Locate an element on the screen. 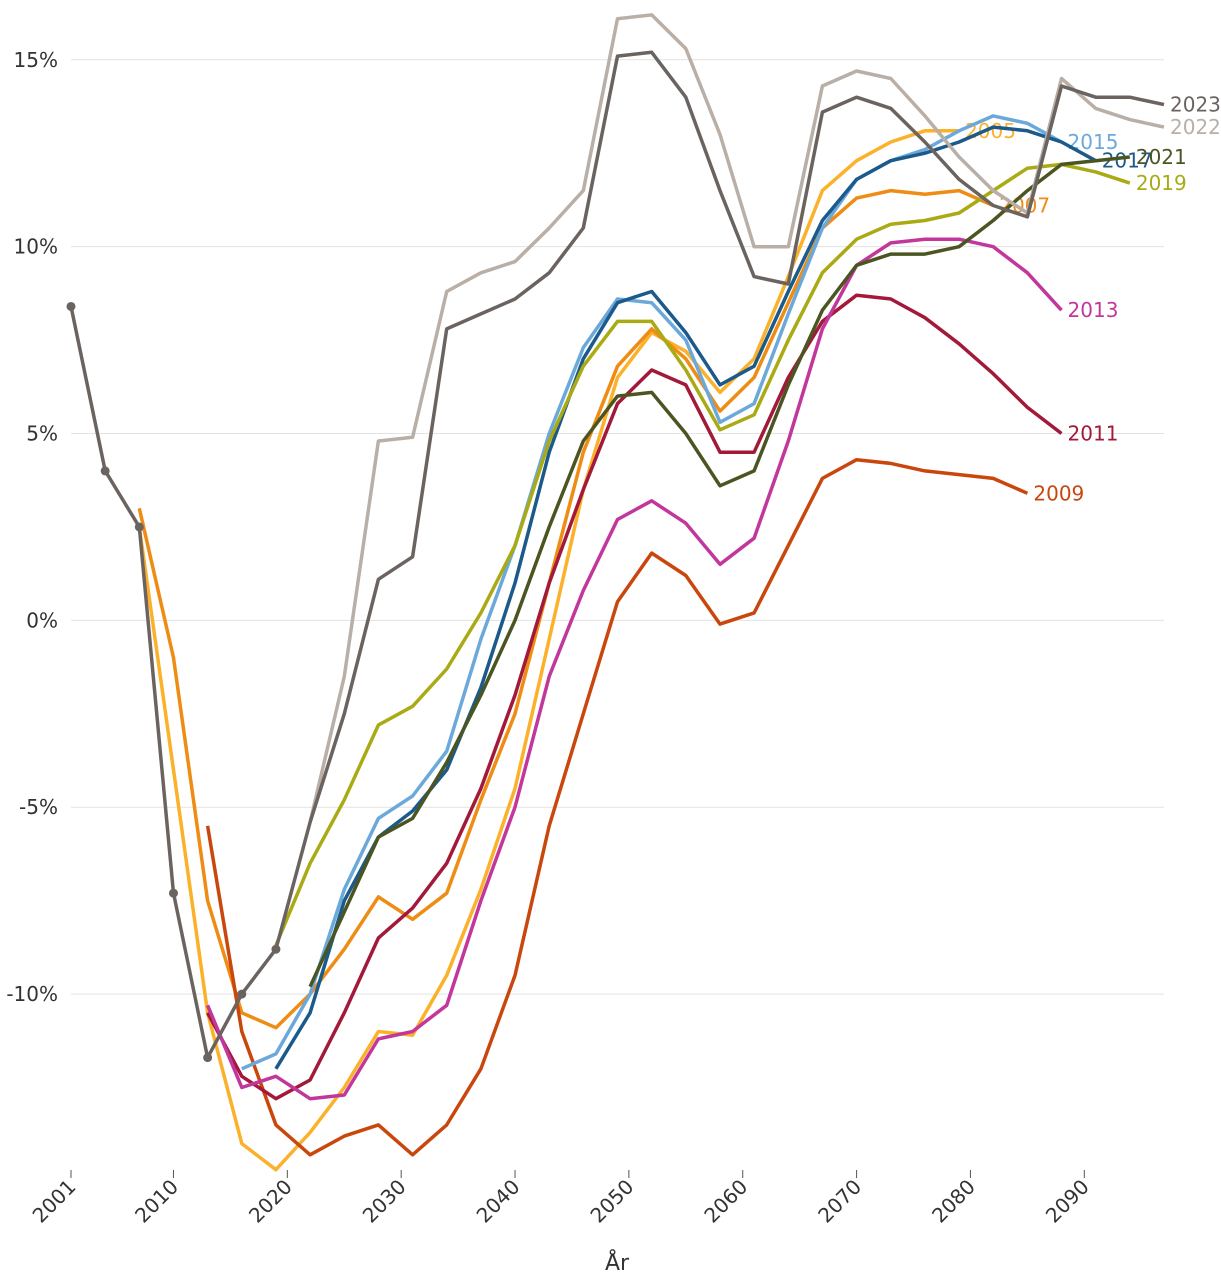  x-tick-label: 2020 is located at coordinates (270, 1201).